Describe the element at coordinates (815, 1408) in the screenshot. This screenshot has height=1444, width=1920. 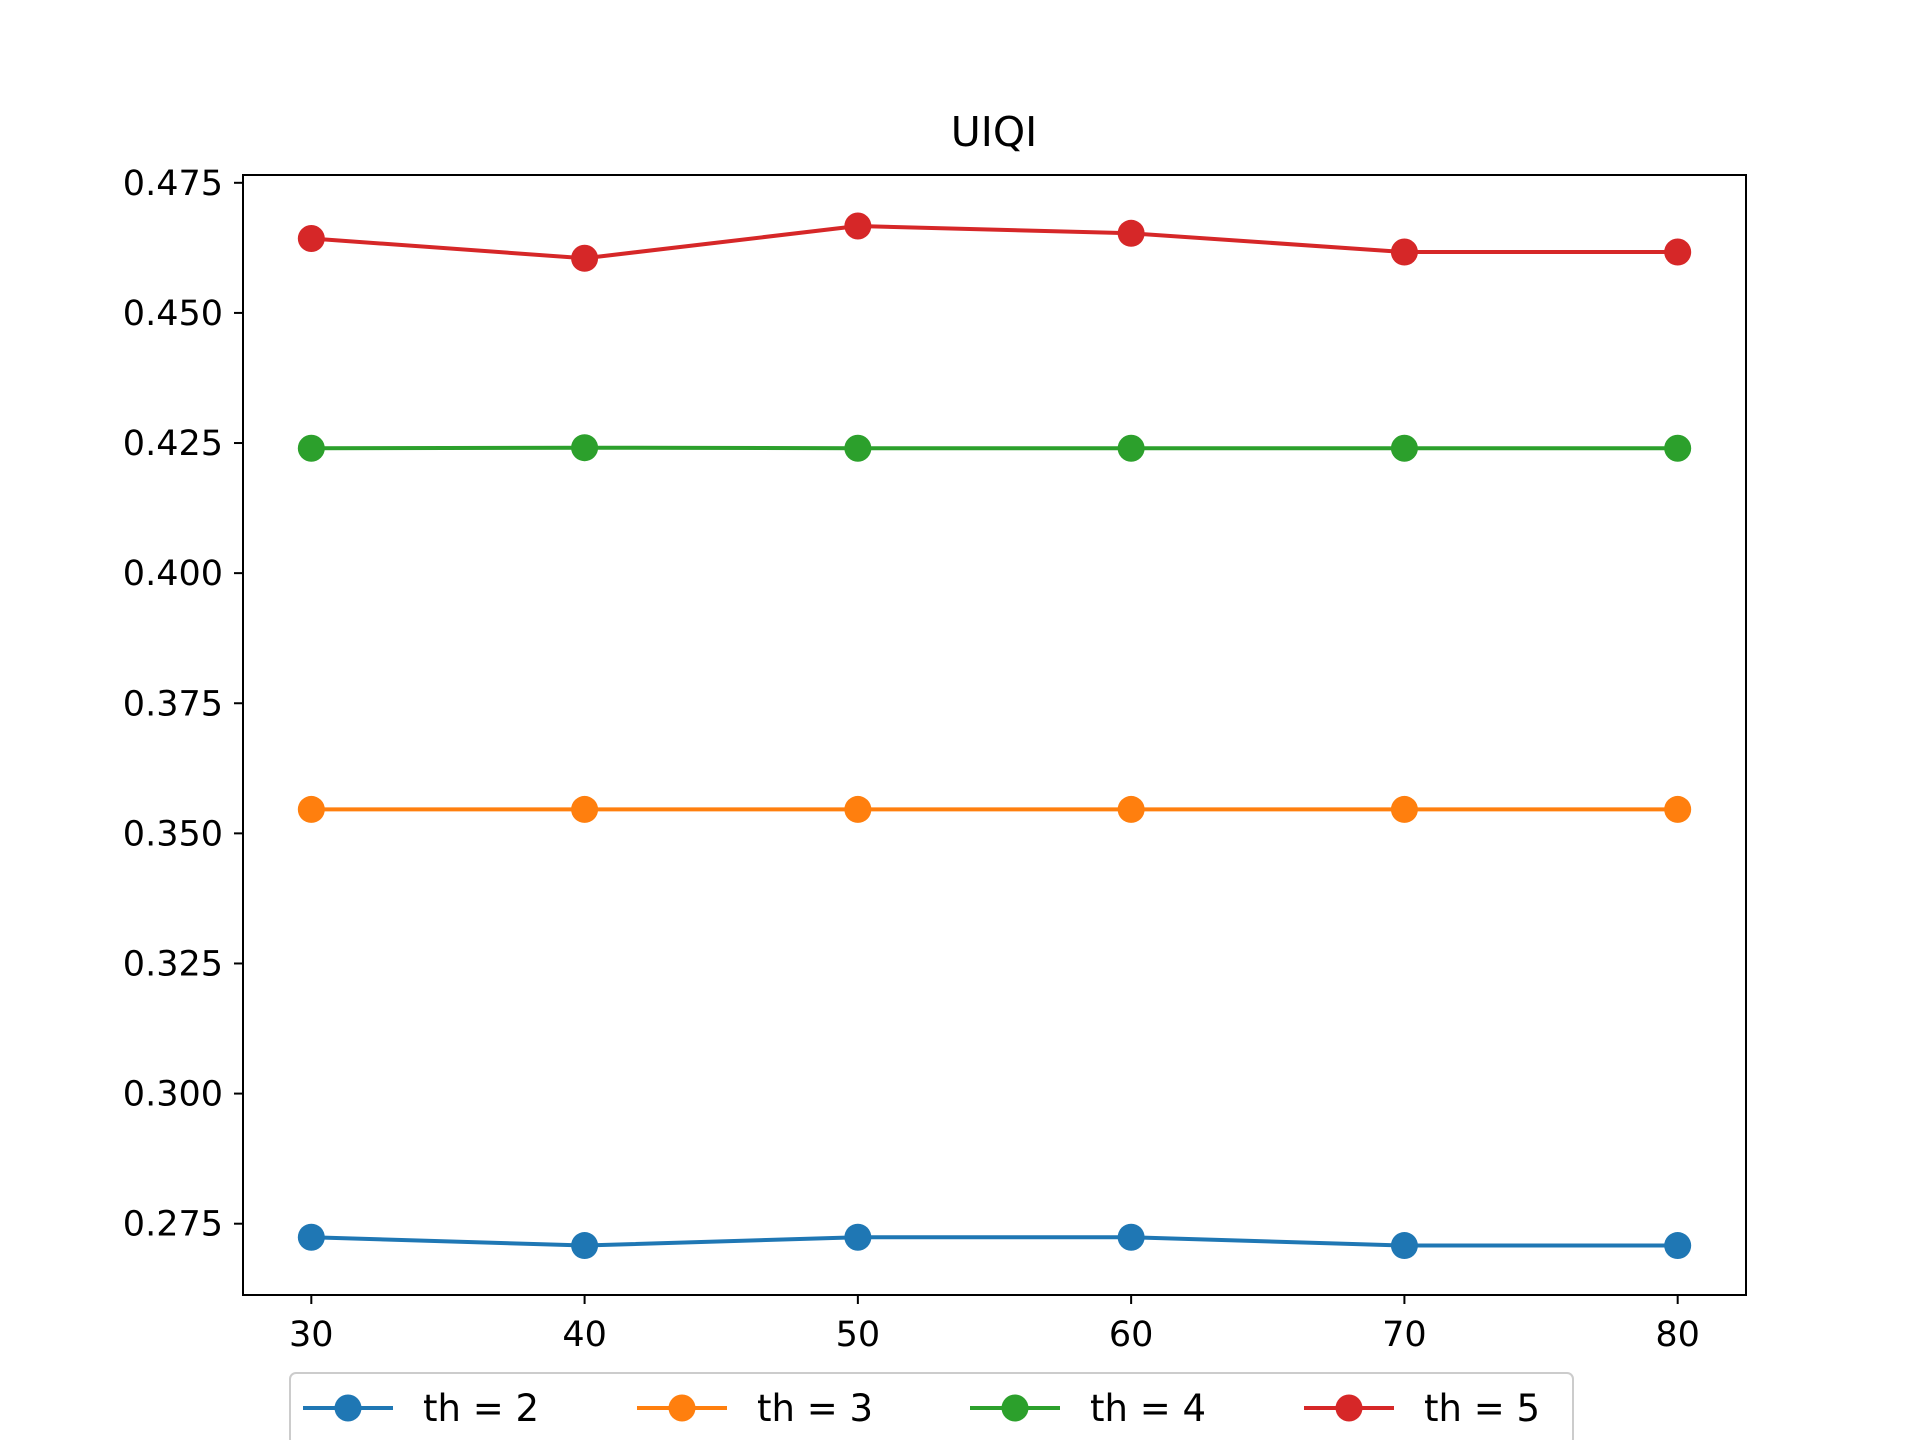
I see `legend-label: th = 3` at that location.